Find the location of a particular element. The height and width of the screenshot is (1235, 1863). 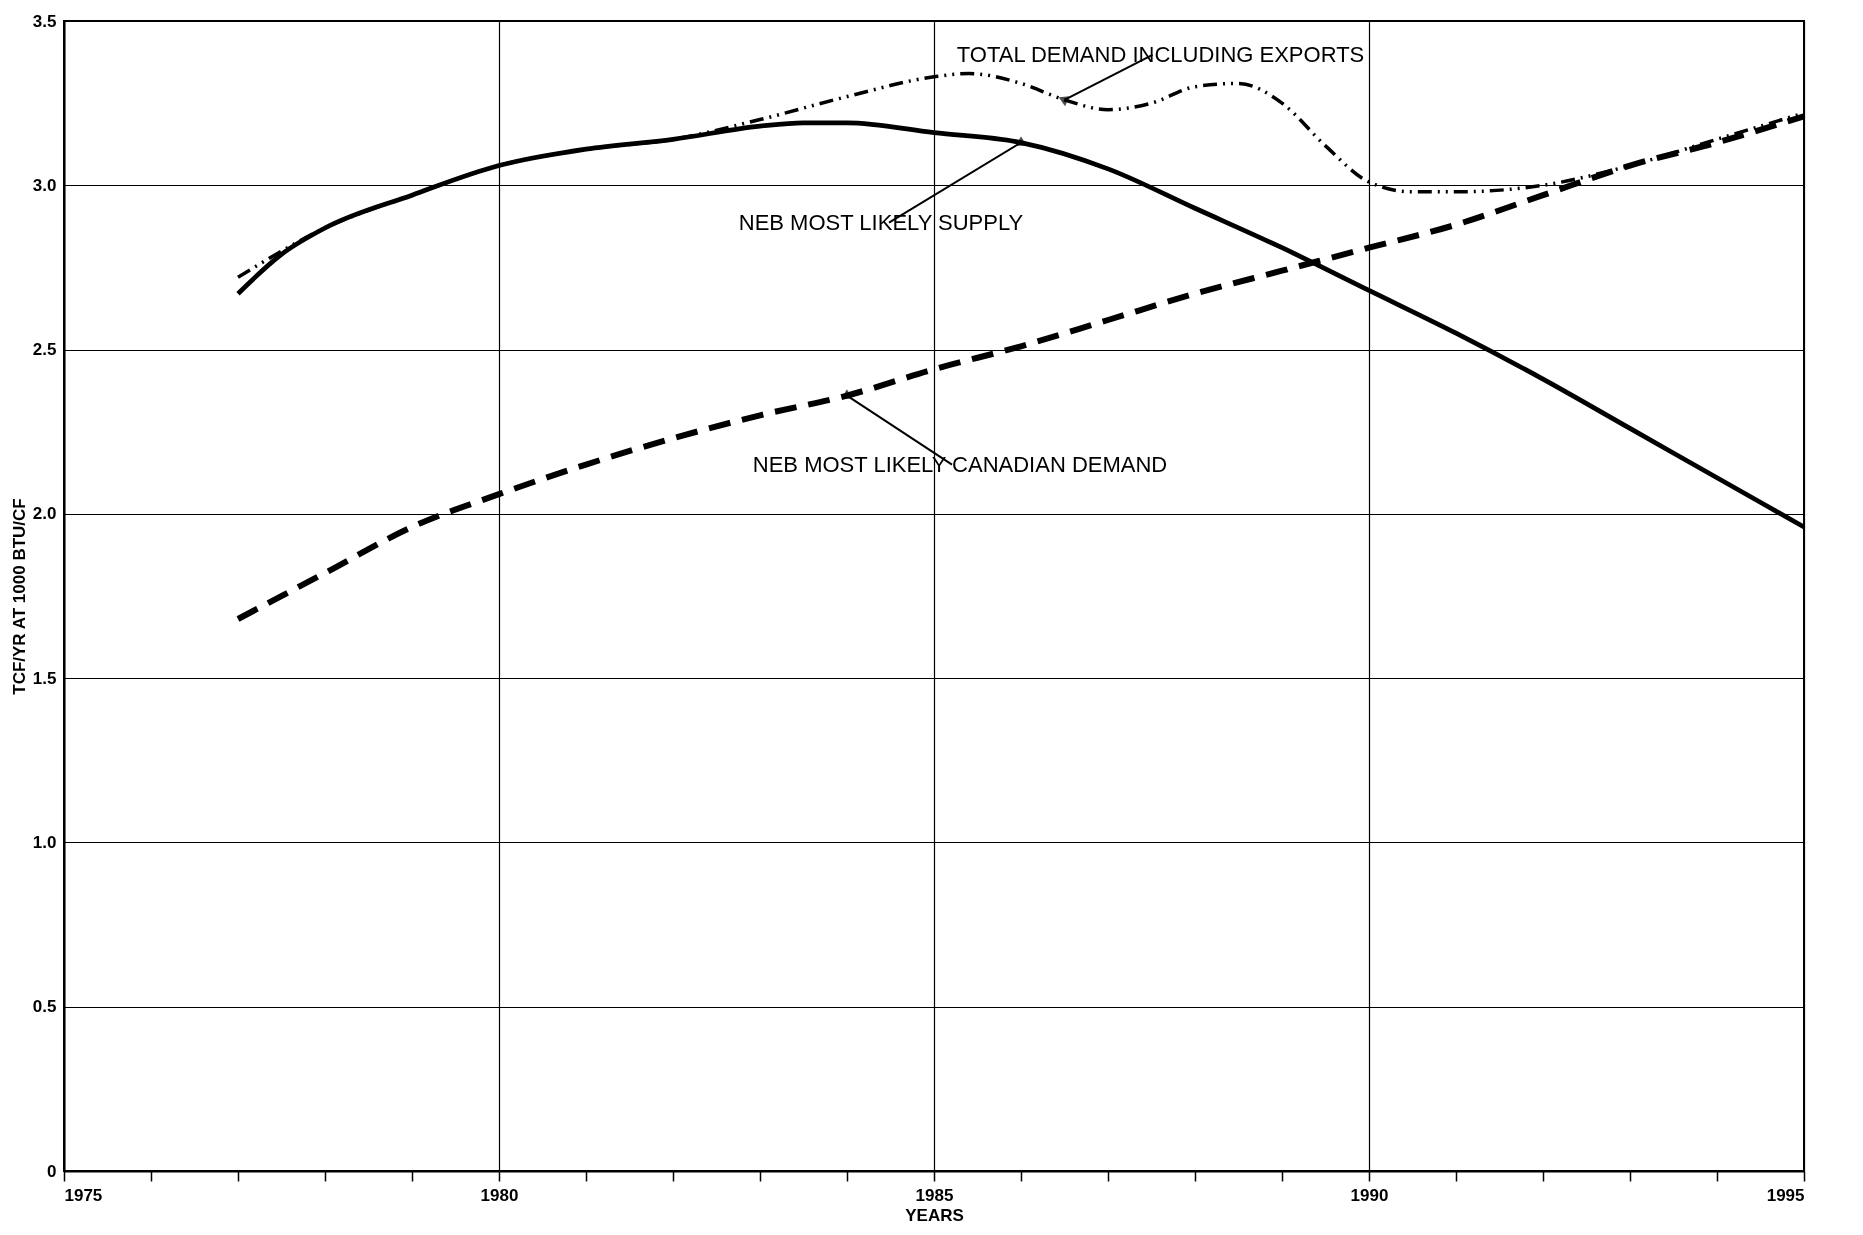

y-tick-label: 2.5 is located at coordinates (44, 350).